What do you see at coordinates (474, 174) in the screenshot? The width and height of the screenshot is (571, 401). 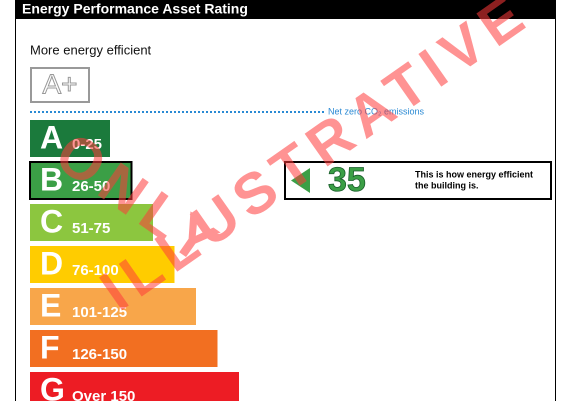 I see `indicator-text: This is how energy efficient` at bounding box center [474, 174].